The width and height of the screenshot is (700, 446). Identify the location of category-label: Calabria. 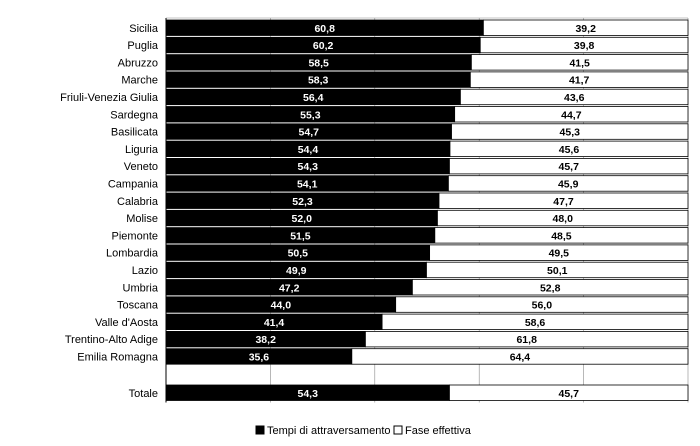
(138, 202).